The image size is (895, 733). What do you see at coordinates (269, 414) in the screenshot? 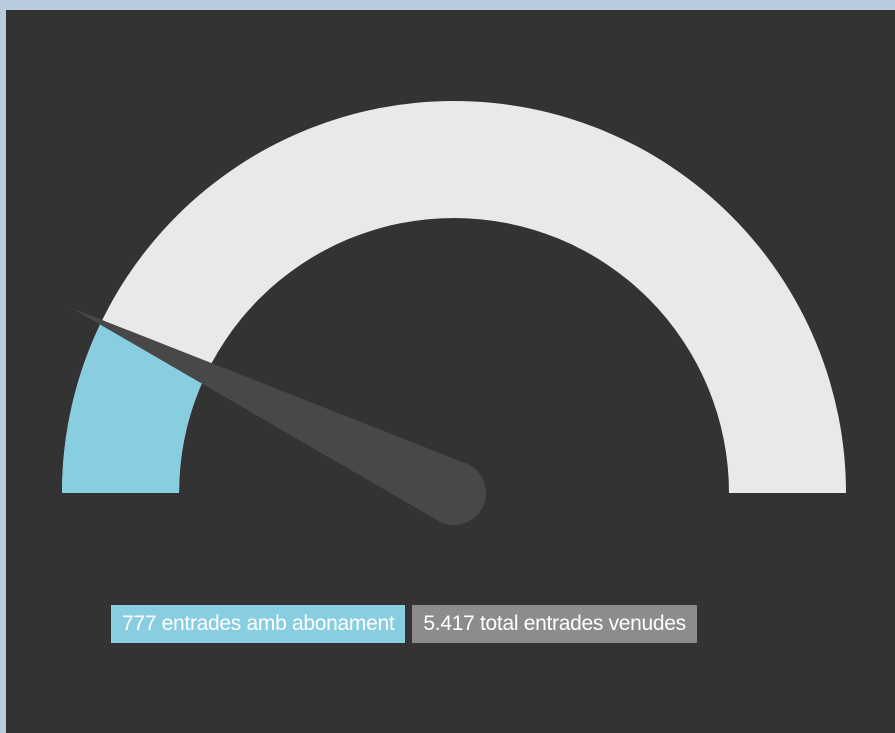
I see `gauge-needle` at bounding box center [269, 414].